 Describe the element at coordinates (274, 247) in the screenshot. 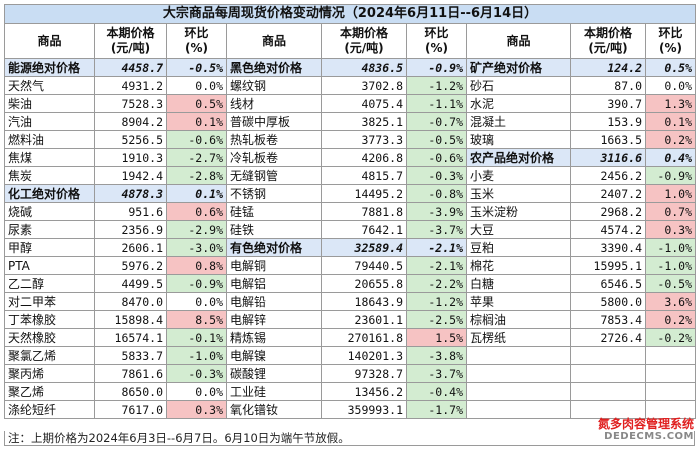

I see `commodity-name: 有色绝对价格` at that location.